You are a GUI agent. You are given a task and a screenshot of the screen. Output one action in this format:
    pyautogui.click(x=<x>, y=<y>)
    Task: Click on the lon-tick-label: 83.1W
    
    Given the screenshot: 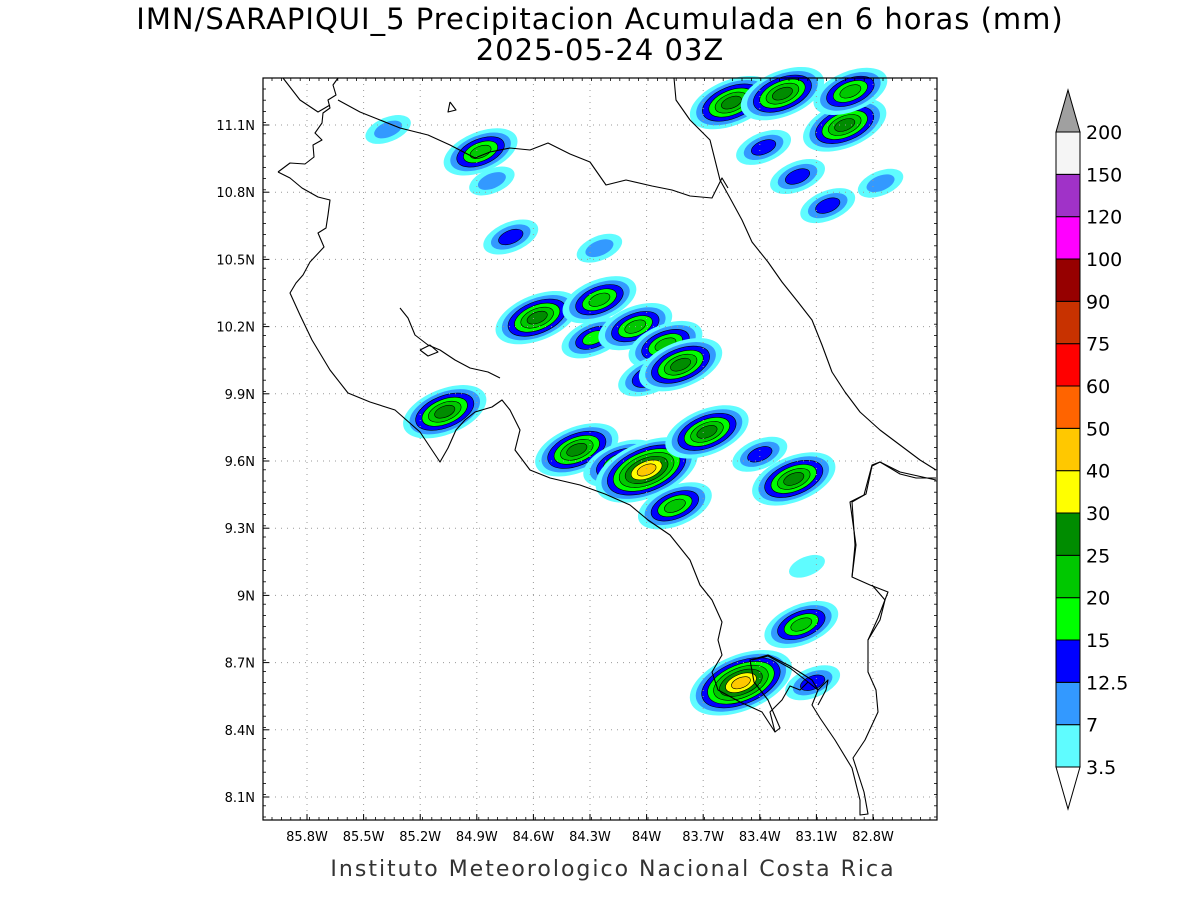 What is the action you would take?
    pyautogui.click(x=816, y=837)
    